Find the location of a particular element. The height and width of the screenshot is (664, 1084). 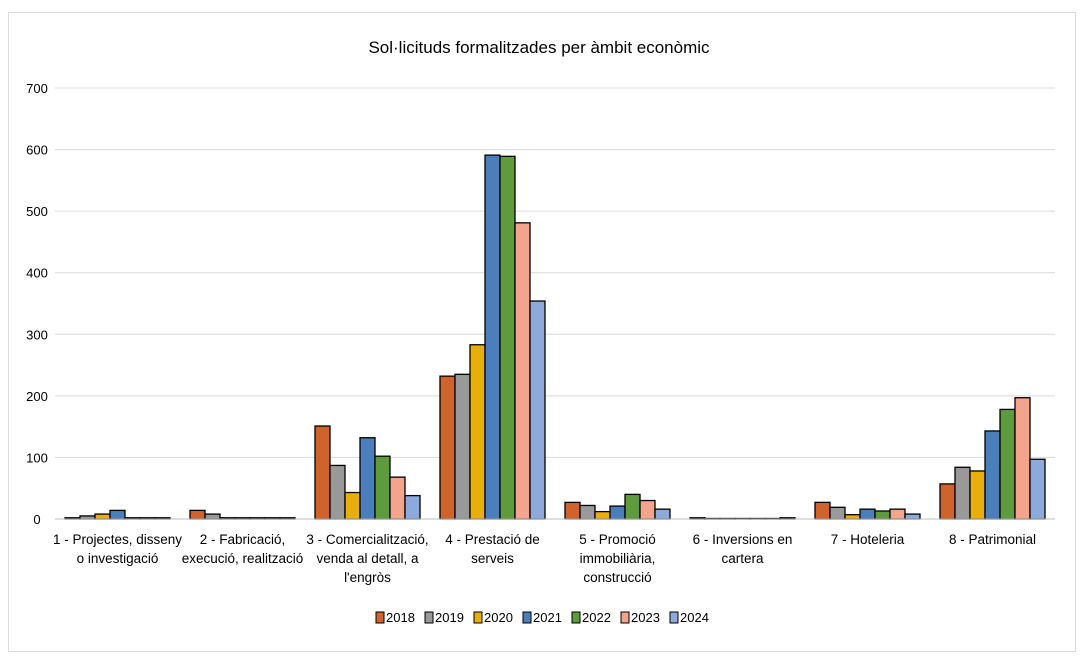

legend-label-2023: 2023 is located at coordinates (645, 617).